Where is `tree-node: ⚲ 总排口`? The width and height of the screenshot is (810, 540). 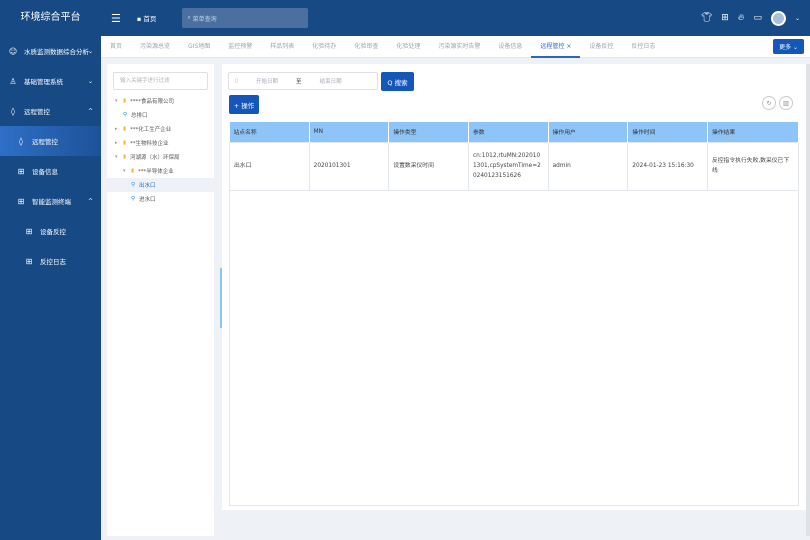 tree-node: ⚲ 总排口 is located at coordinates (160, 115).